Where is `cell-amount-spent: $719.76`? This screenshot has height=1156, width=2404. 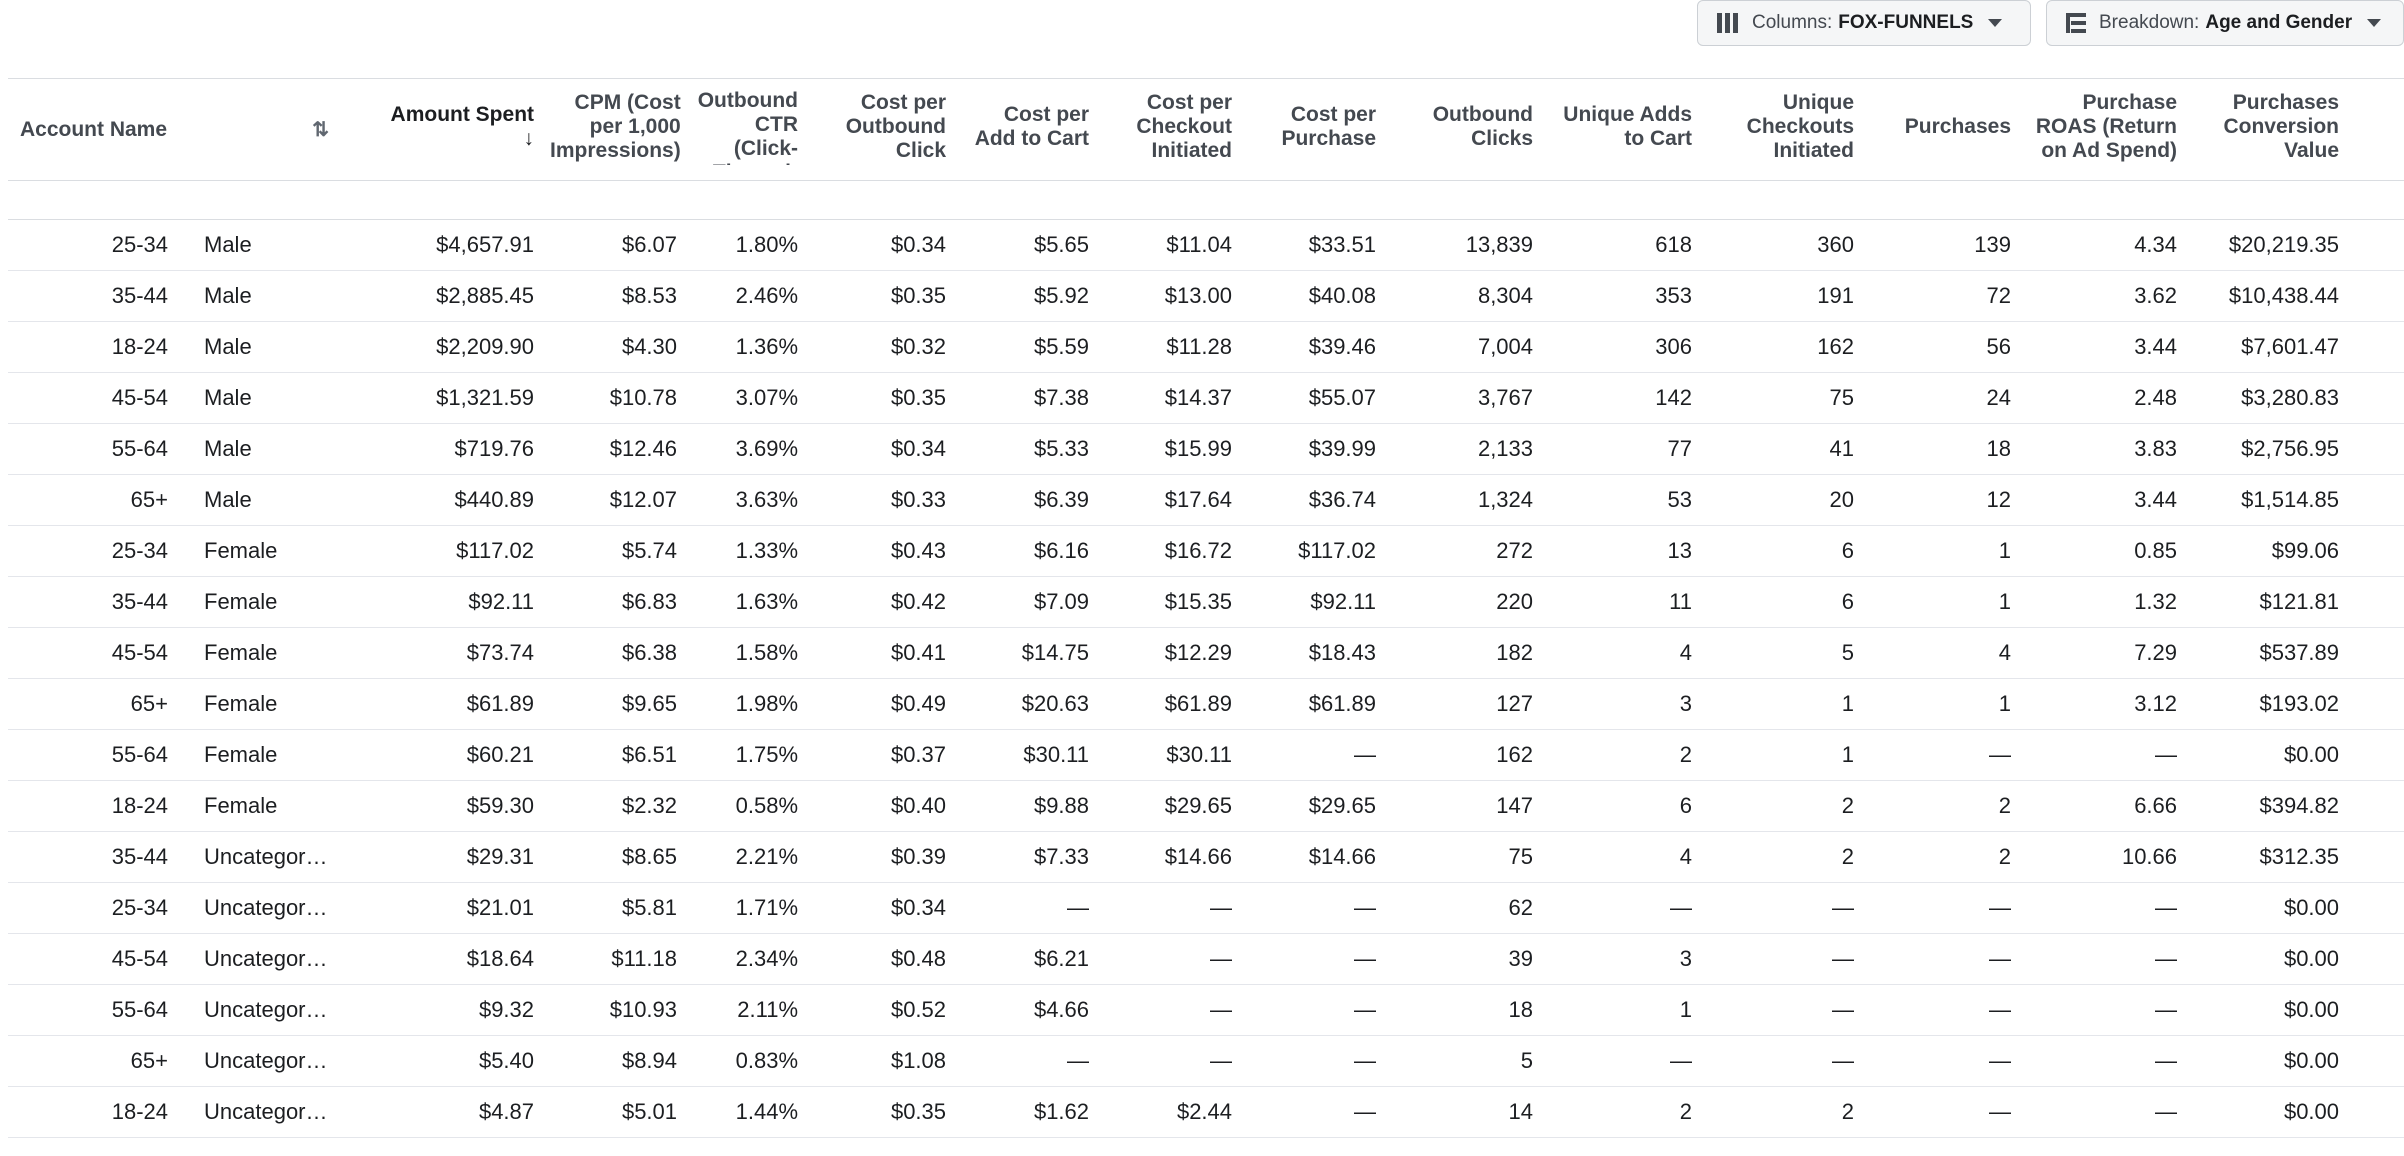 cell-amount-spent: $719.76 is located at coordinates (465, 449).